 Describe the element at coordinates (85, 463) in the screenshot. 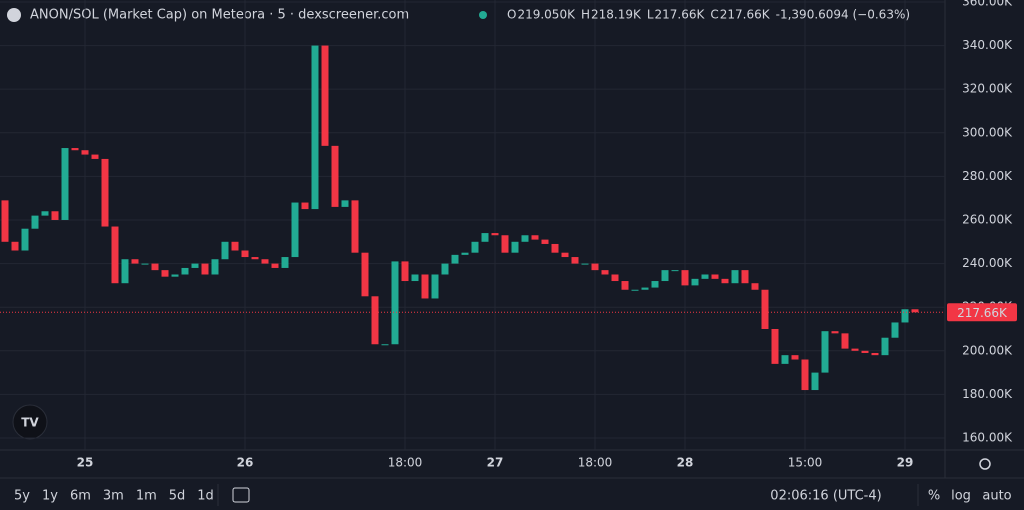

I see `x-tick-label: 25` at that location.